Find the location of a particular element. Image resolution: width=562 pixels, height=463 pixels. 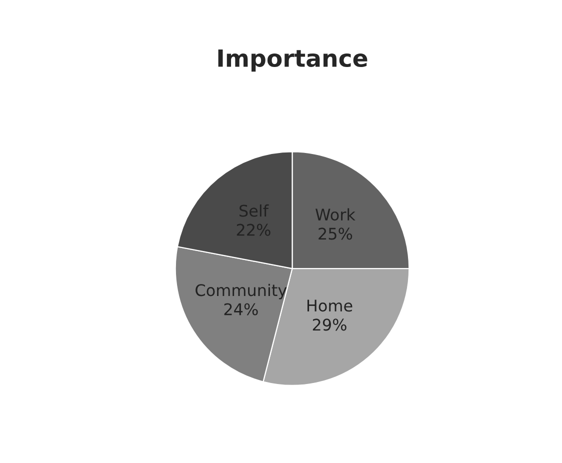

slice-label: Community is located at coordinates (241, 292).